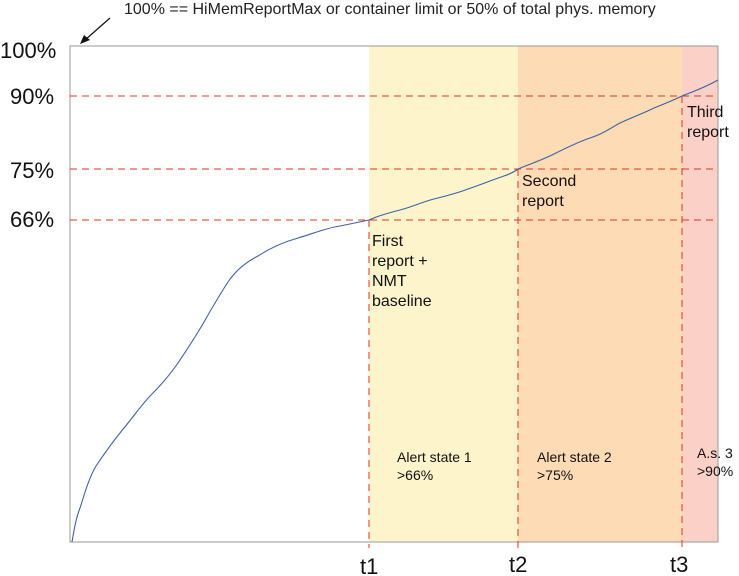  Describe the element at coordinates (518, 564) in the screenshot. I see `time-label-t2: t2` at that location.